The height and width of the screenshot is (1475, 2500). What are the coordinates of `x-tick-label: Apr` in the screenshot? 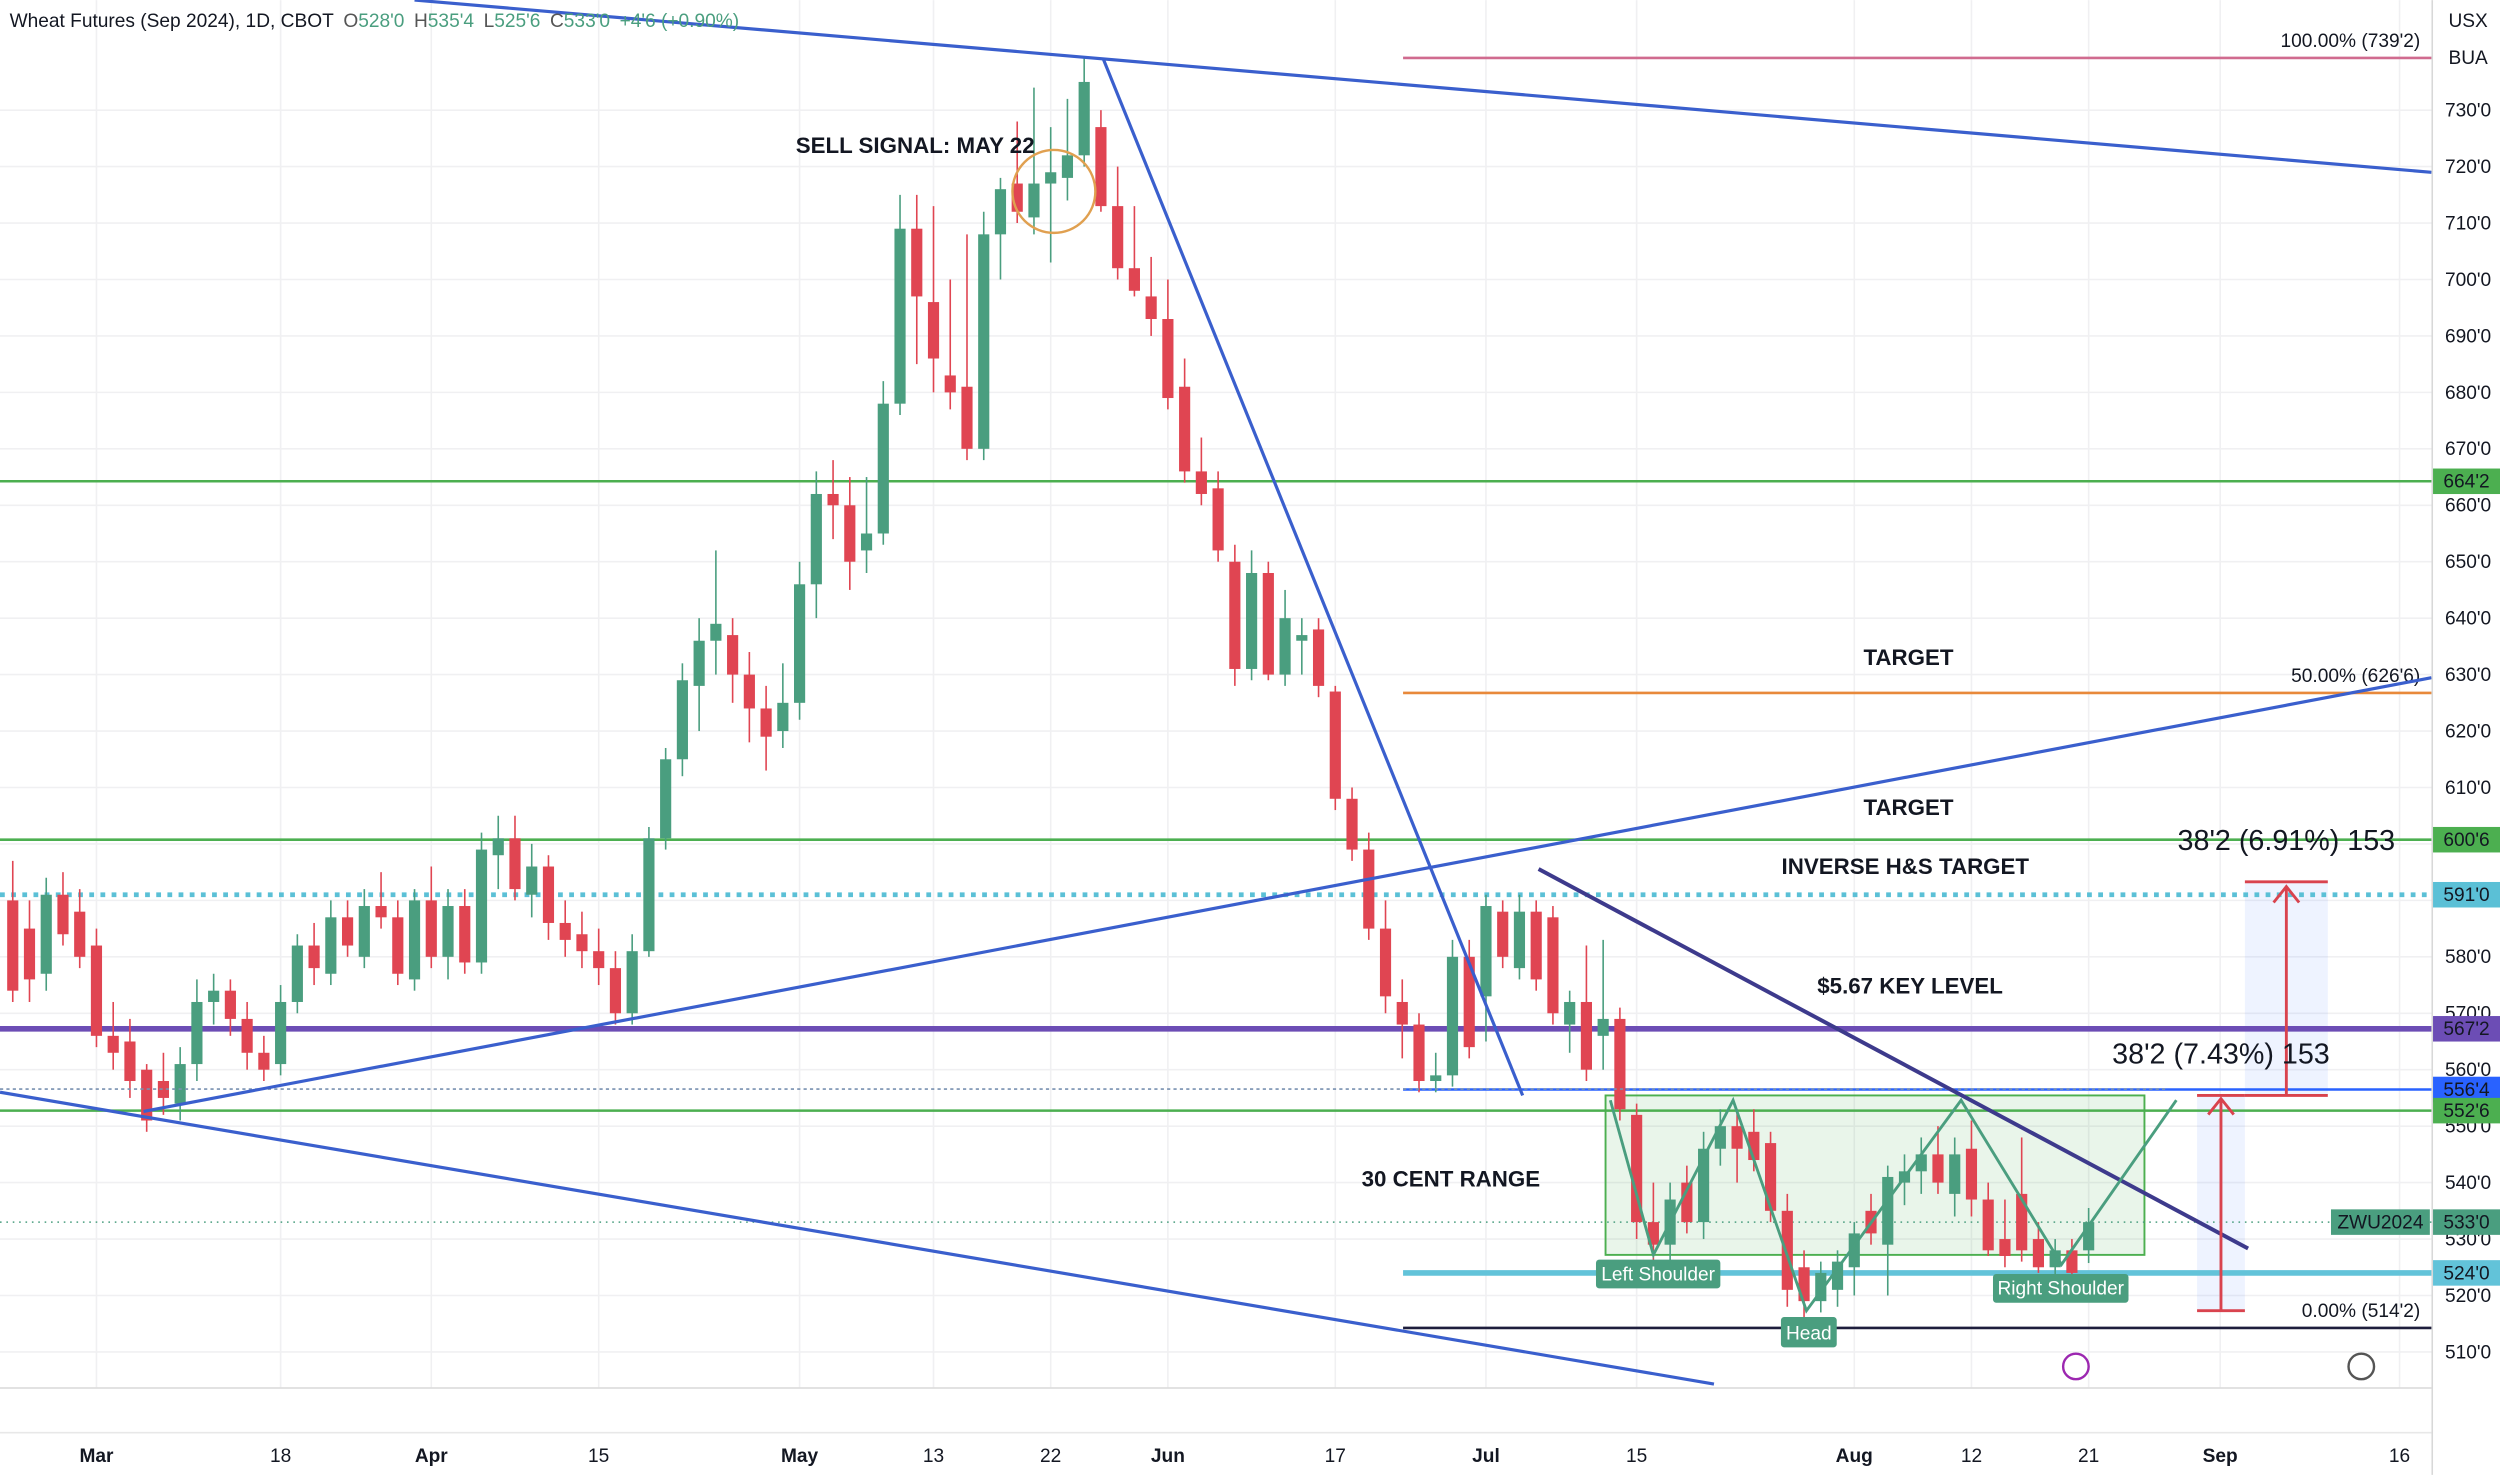 It's located at (431, 1456).